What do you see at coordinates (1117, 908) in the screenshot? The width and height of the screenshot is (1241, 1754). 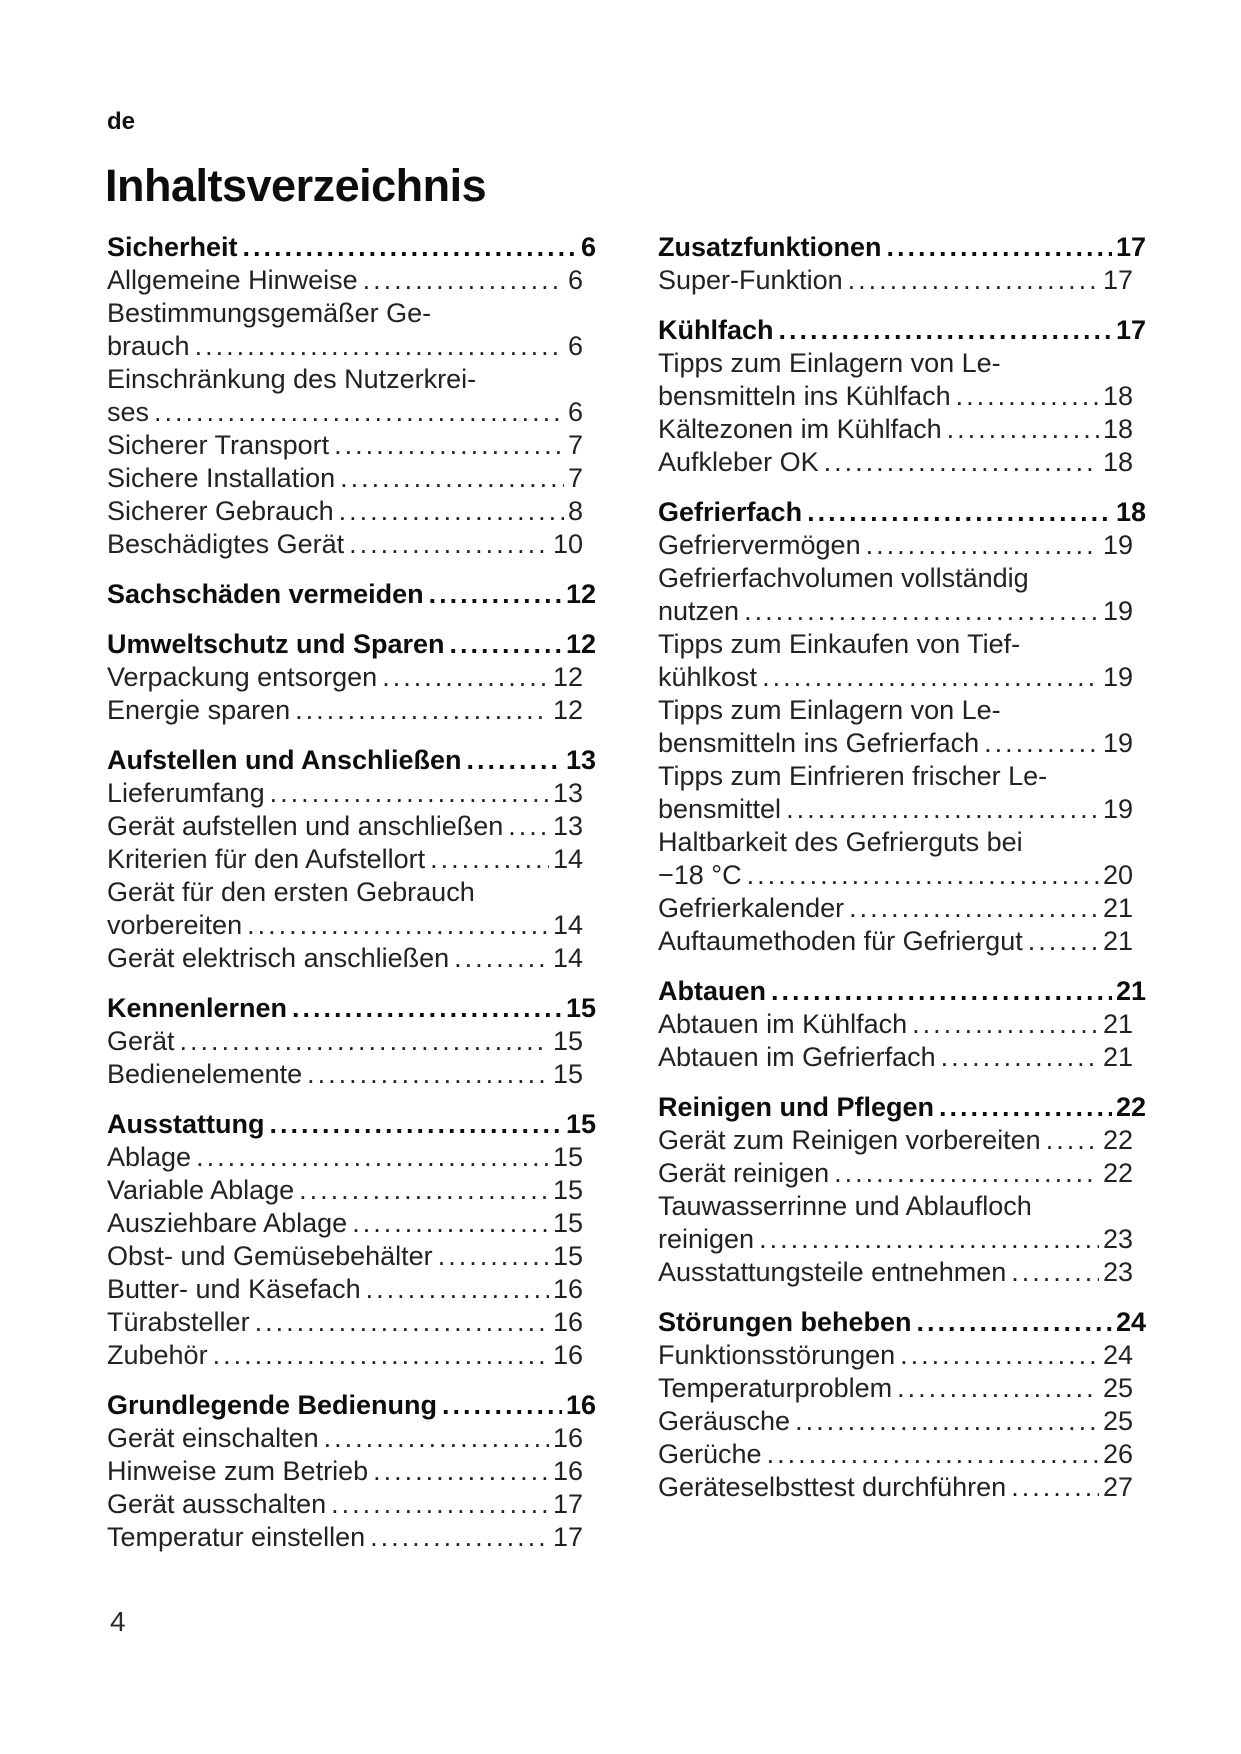 I see `toc-page-number: 21` at bounding box center [1117, 908].